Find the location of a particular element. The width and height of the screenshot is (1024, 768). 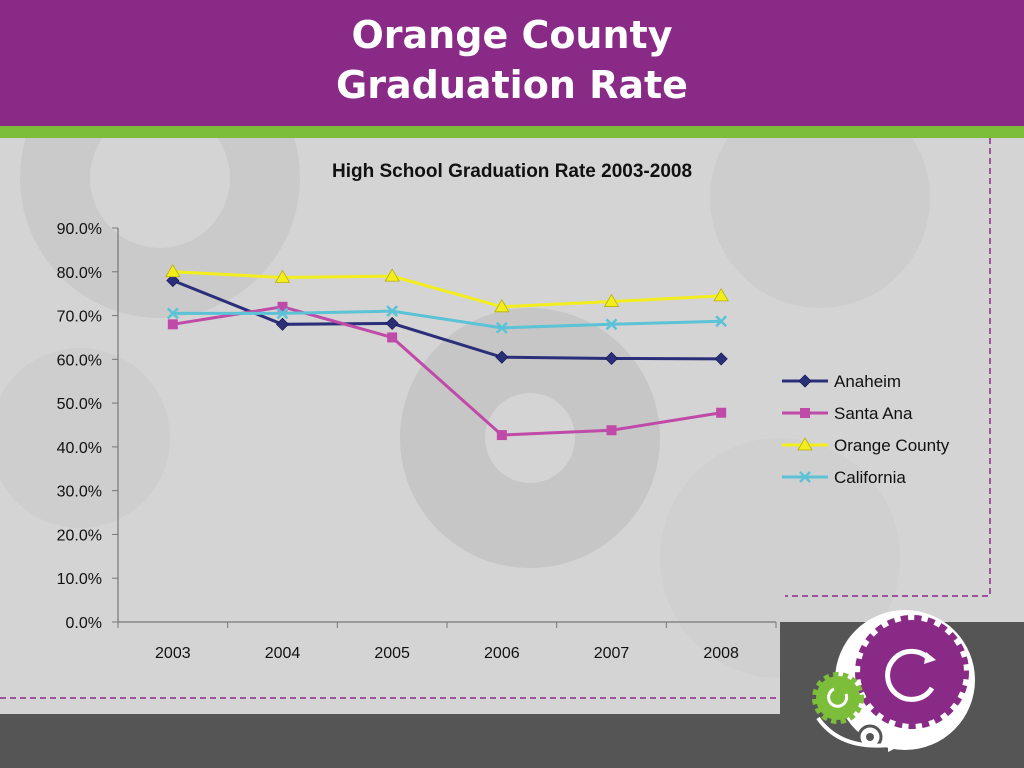

x-tick-label: 2007 is located at coordinates (612, 653).